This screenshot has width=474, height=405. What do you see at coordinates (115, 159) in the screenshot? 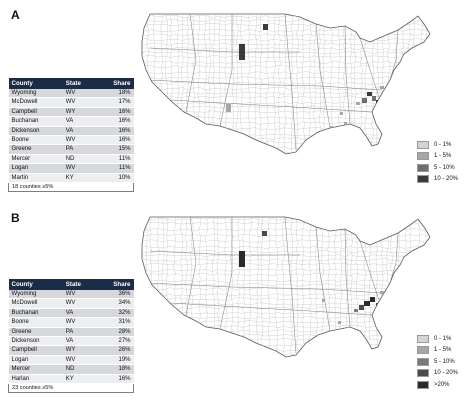
I see `share-cell: 11%` at bounding box center [115, 159].